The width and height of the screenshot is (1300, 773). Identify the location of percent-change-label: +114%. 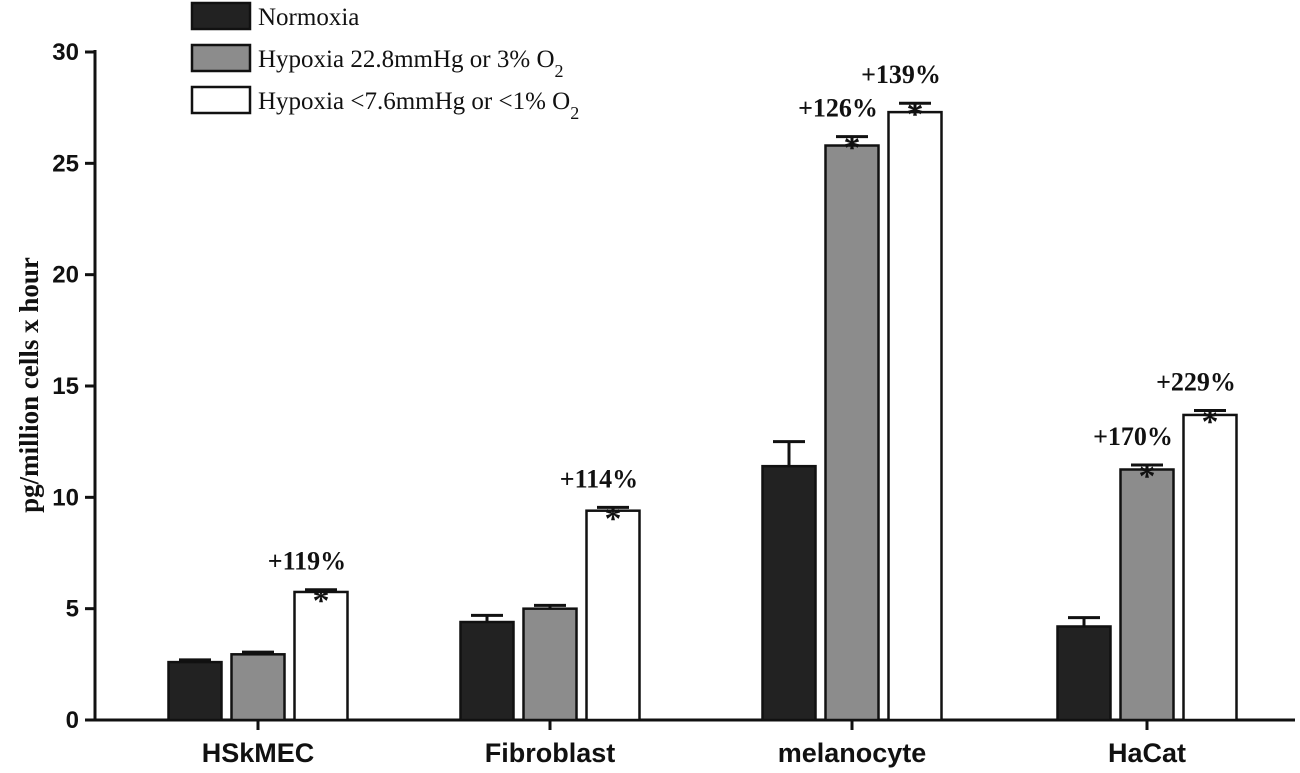
(599, 478).